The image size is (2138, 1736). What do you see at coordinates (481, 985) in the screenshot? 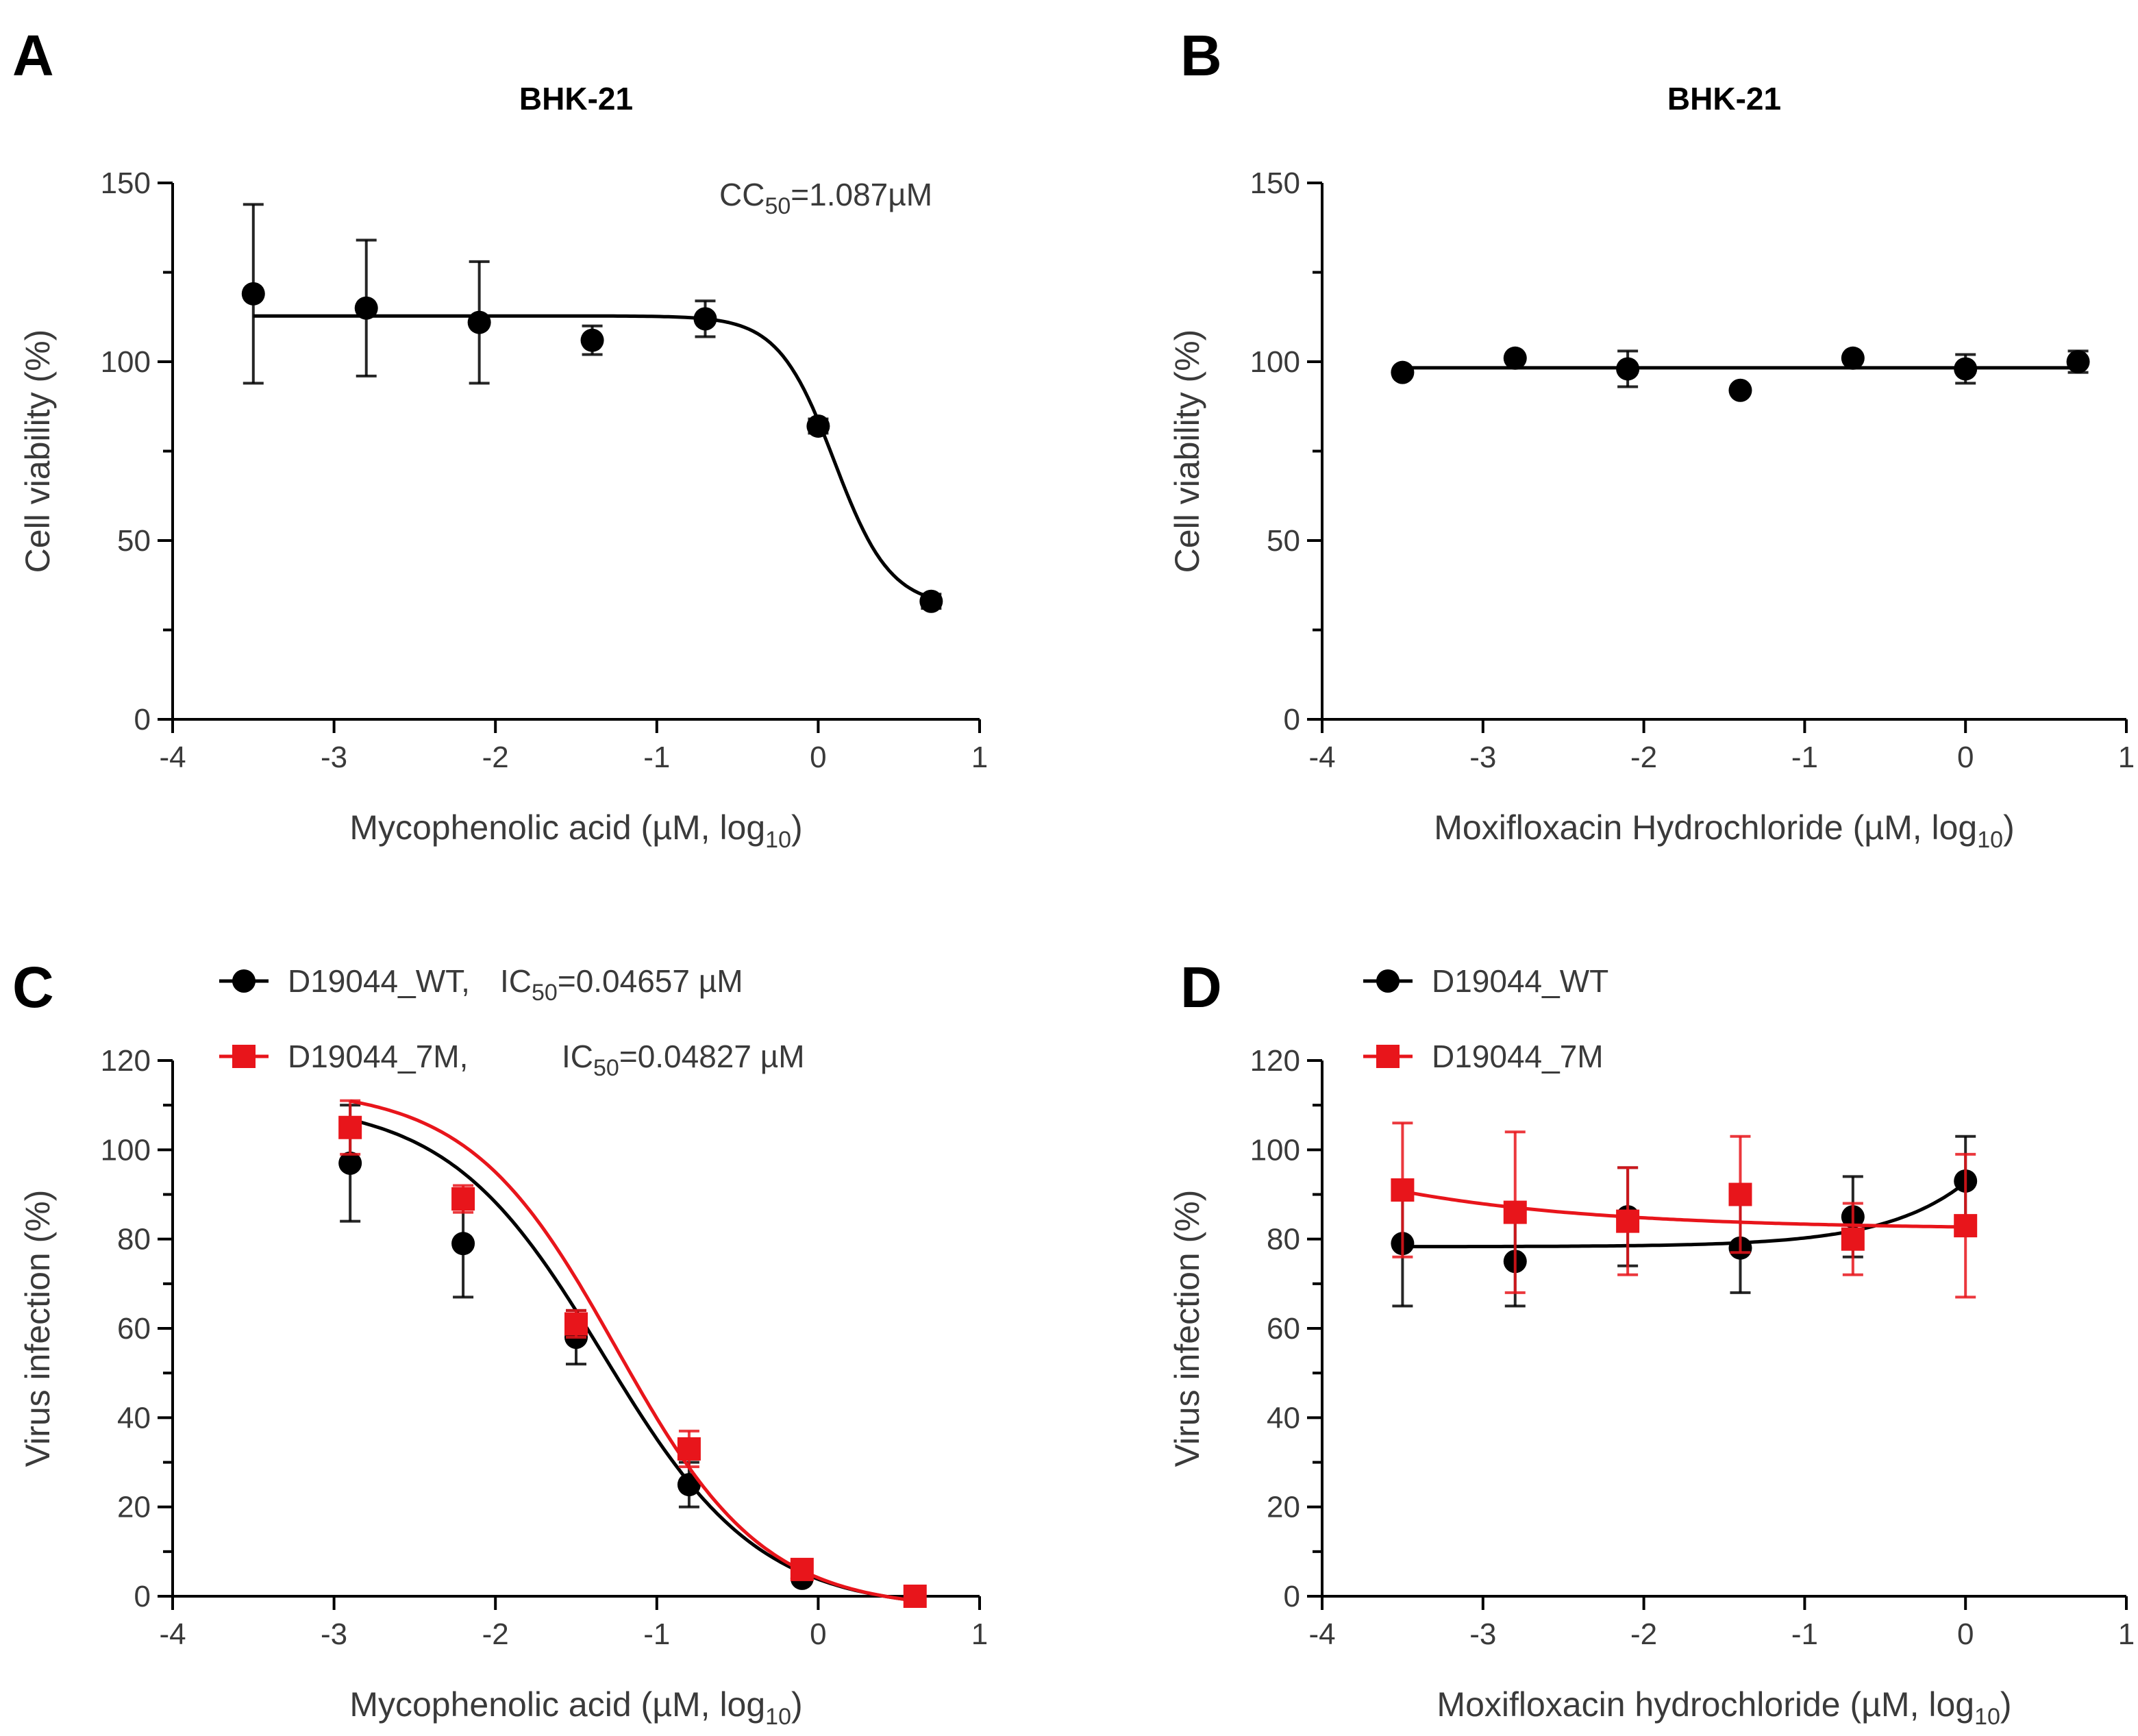
I see `legend-entry: D19044_WT, IC50=0.04657 µM` at bounding box center [481, 985].